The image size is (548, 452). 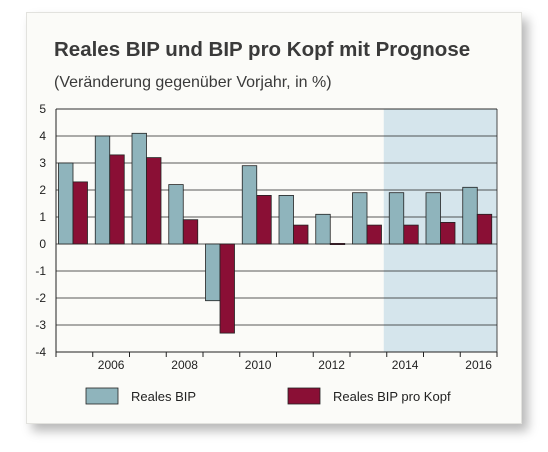 What do you see at coordinates (42, 244) in the screenshot?
I see `y-tick-label: 0` at bounding box center [42, 244].